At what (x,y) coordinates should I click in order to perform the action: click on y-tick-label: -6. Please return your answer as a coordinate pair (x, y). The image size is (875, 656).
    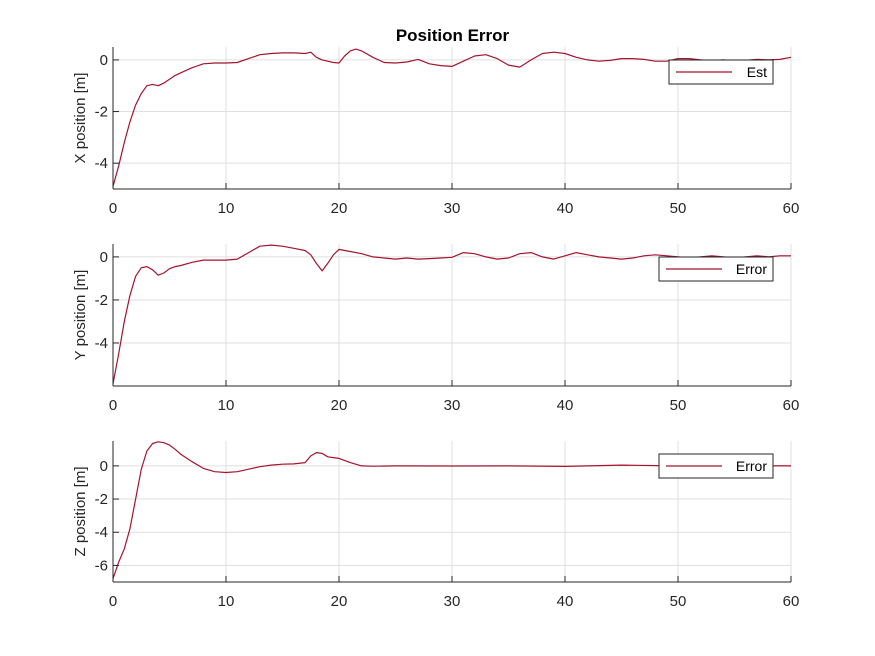
    Looking at the image, I should click on (101, 565).